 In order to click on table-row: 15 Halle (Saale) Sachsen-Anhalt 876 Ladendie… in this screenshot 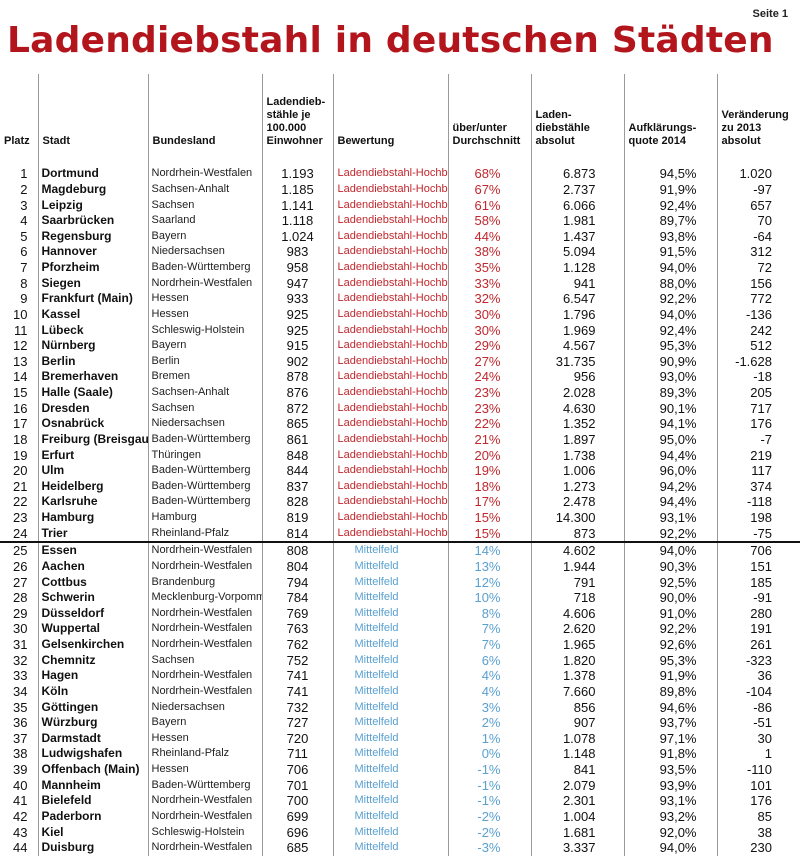, I will do `click(400, 392)`.